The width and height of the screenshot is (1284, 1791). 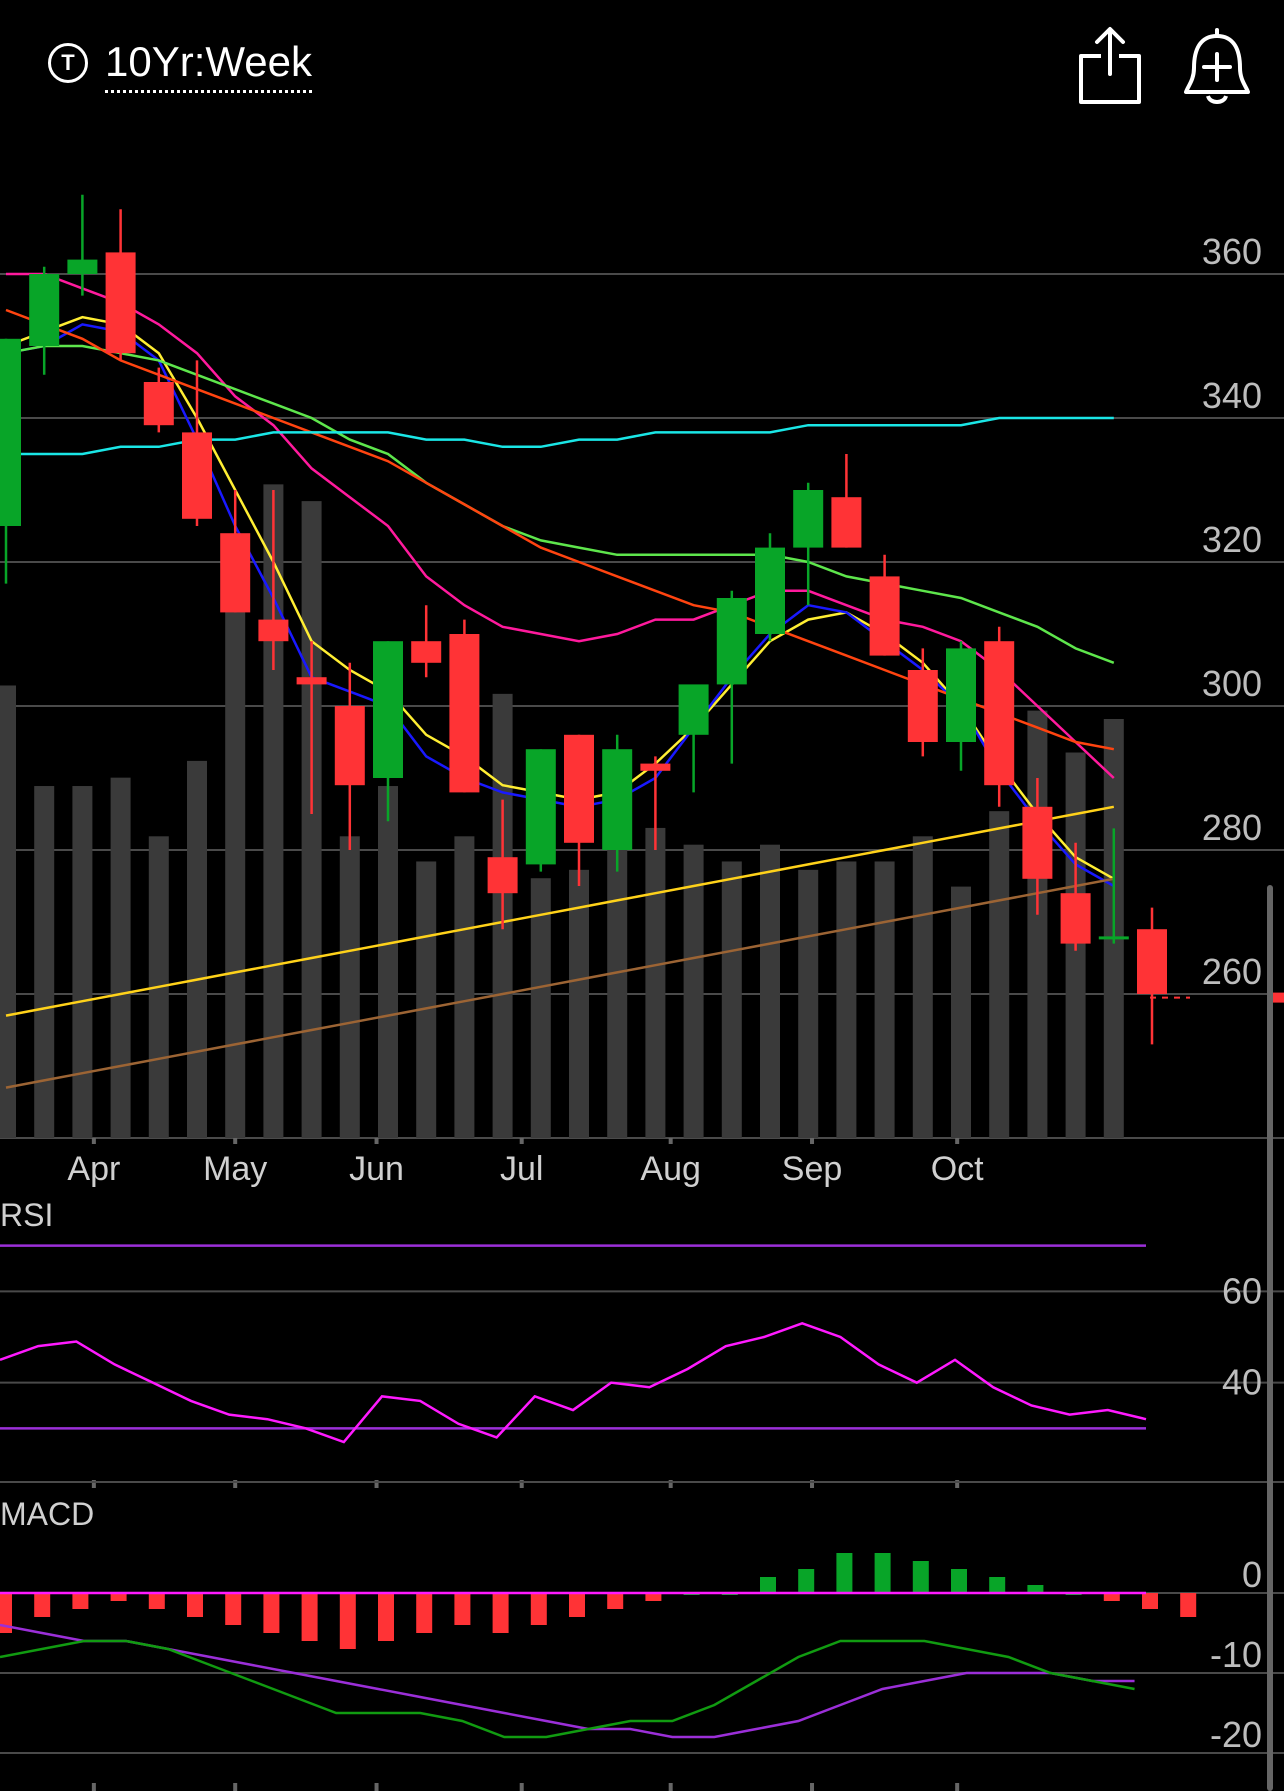 What do you see at coordinates (1110, 66) in the screenshot?
I see `share-icon` at bounding box center [1110, 66].